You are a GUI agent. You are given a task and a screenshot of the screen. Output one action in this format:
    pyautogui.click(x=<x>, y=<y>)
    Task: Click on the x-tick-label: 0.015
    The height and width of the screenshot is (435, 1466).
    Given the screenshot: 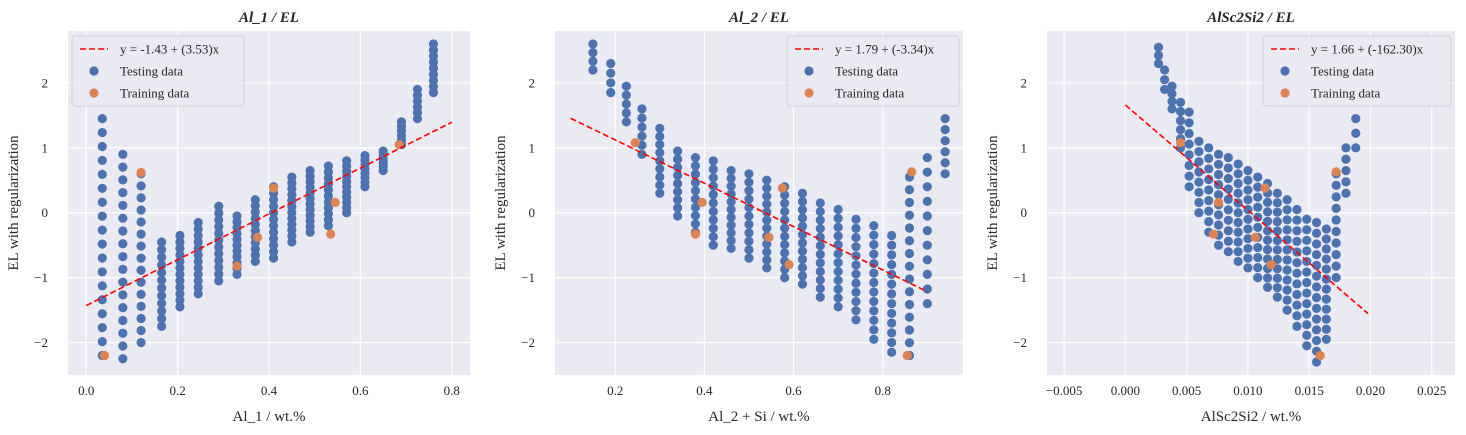 What is the action you would take?
    pyautogui.click(x=1309, y=390)
    